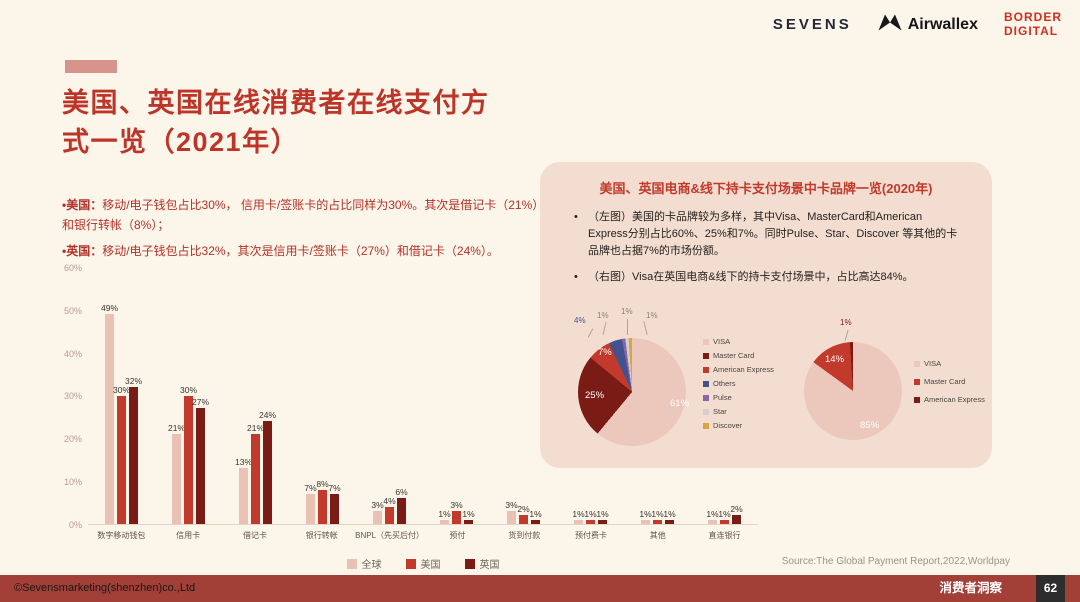 This screenshot has height=602, width=1080. Describe the element at coordinates (322, 483) in the screenshot. I see `bar-value-label: 8%` at that location.